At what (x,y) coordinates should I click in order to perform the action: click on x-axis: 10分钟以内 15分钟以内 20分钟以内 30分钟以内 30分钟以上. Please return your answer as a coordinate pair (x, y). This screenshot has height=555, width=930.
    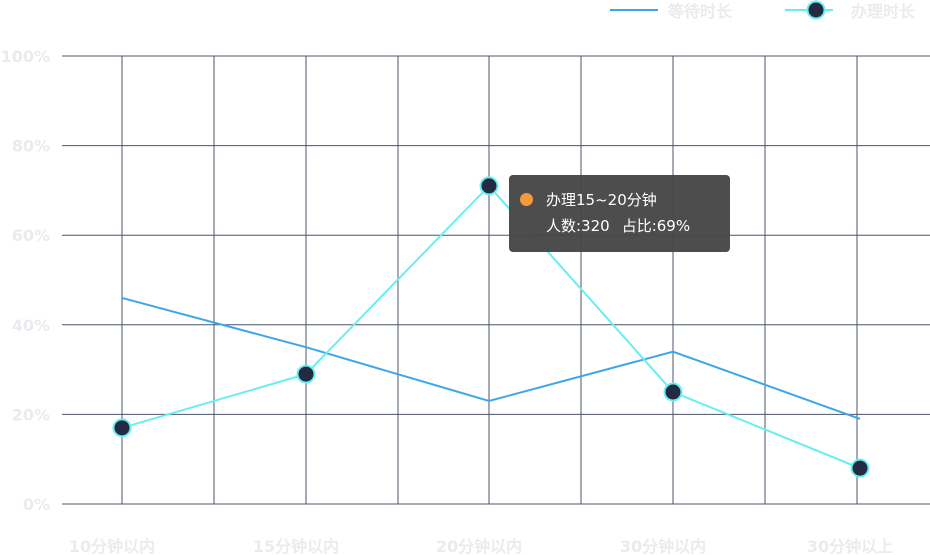
    Looking at the image, I should click on (481, 546).